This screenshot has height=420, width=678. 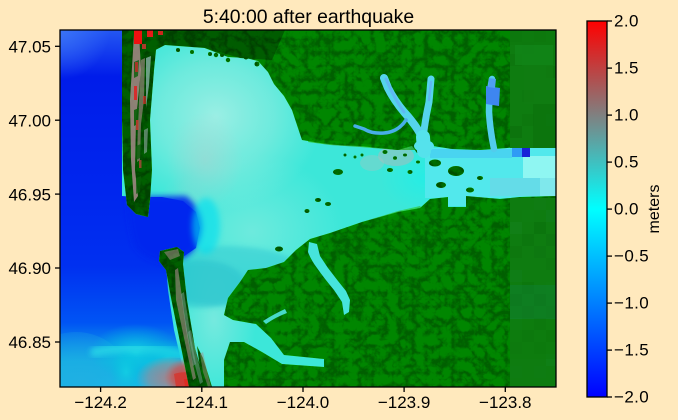 I want to click on svg-text: 46.95, so click(x=29, y=194).